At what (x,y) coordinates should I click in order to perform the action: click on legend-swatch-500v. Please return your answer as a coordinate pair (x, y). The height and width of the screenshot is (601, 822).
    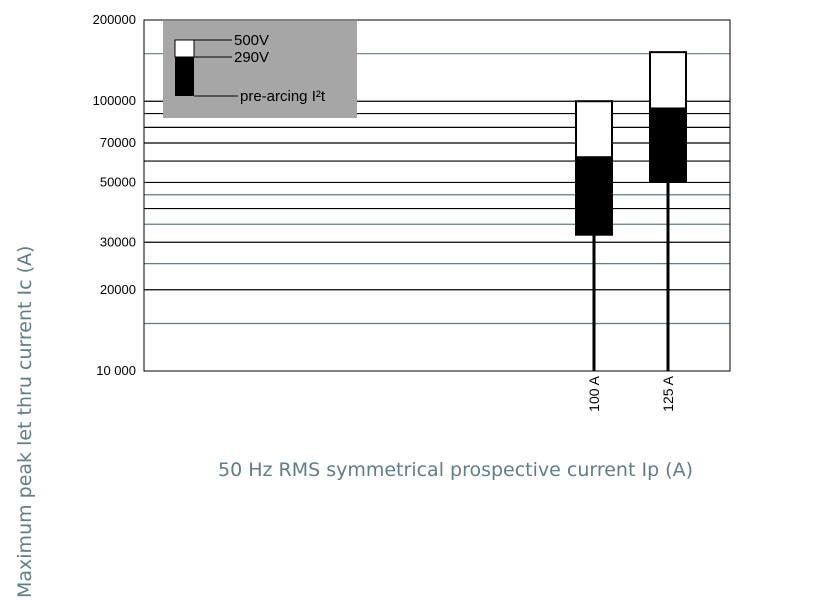
    Looking at the image, I should click on (184, 48).